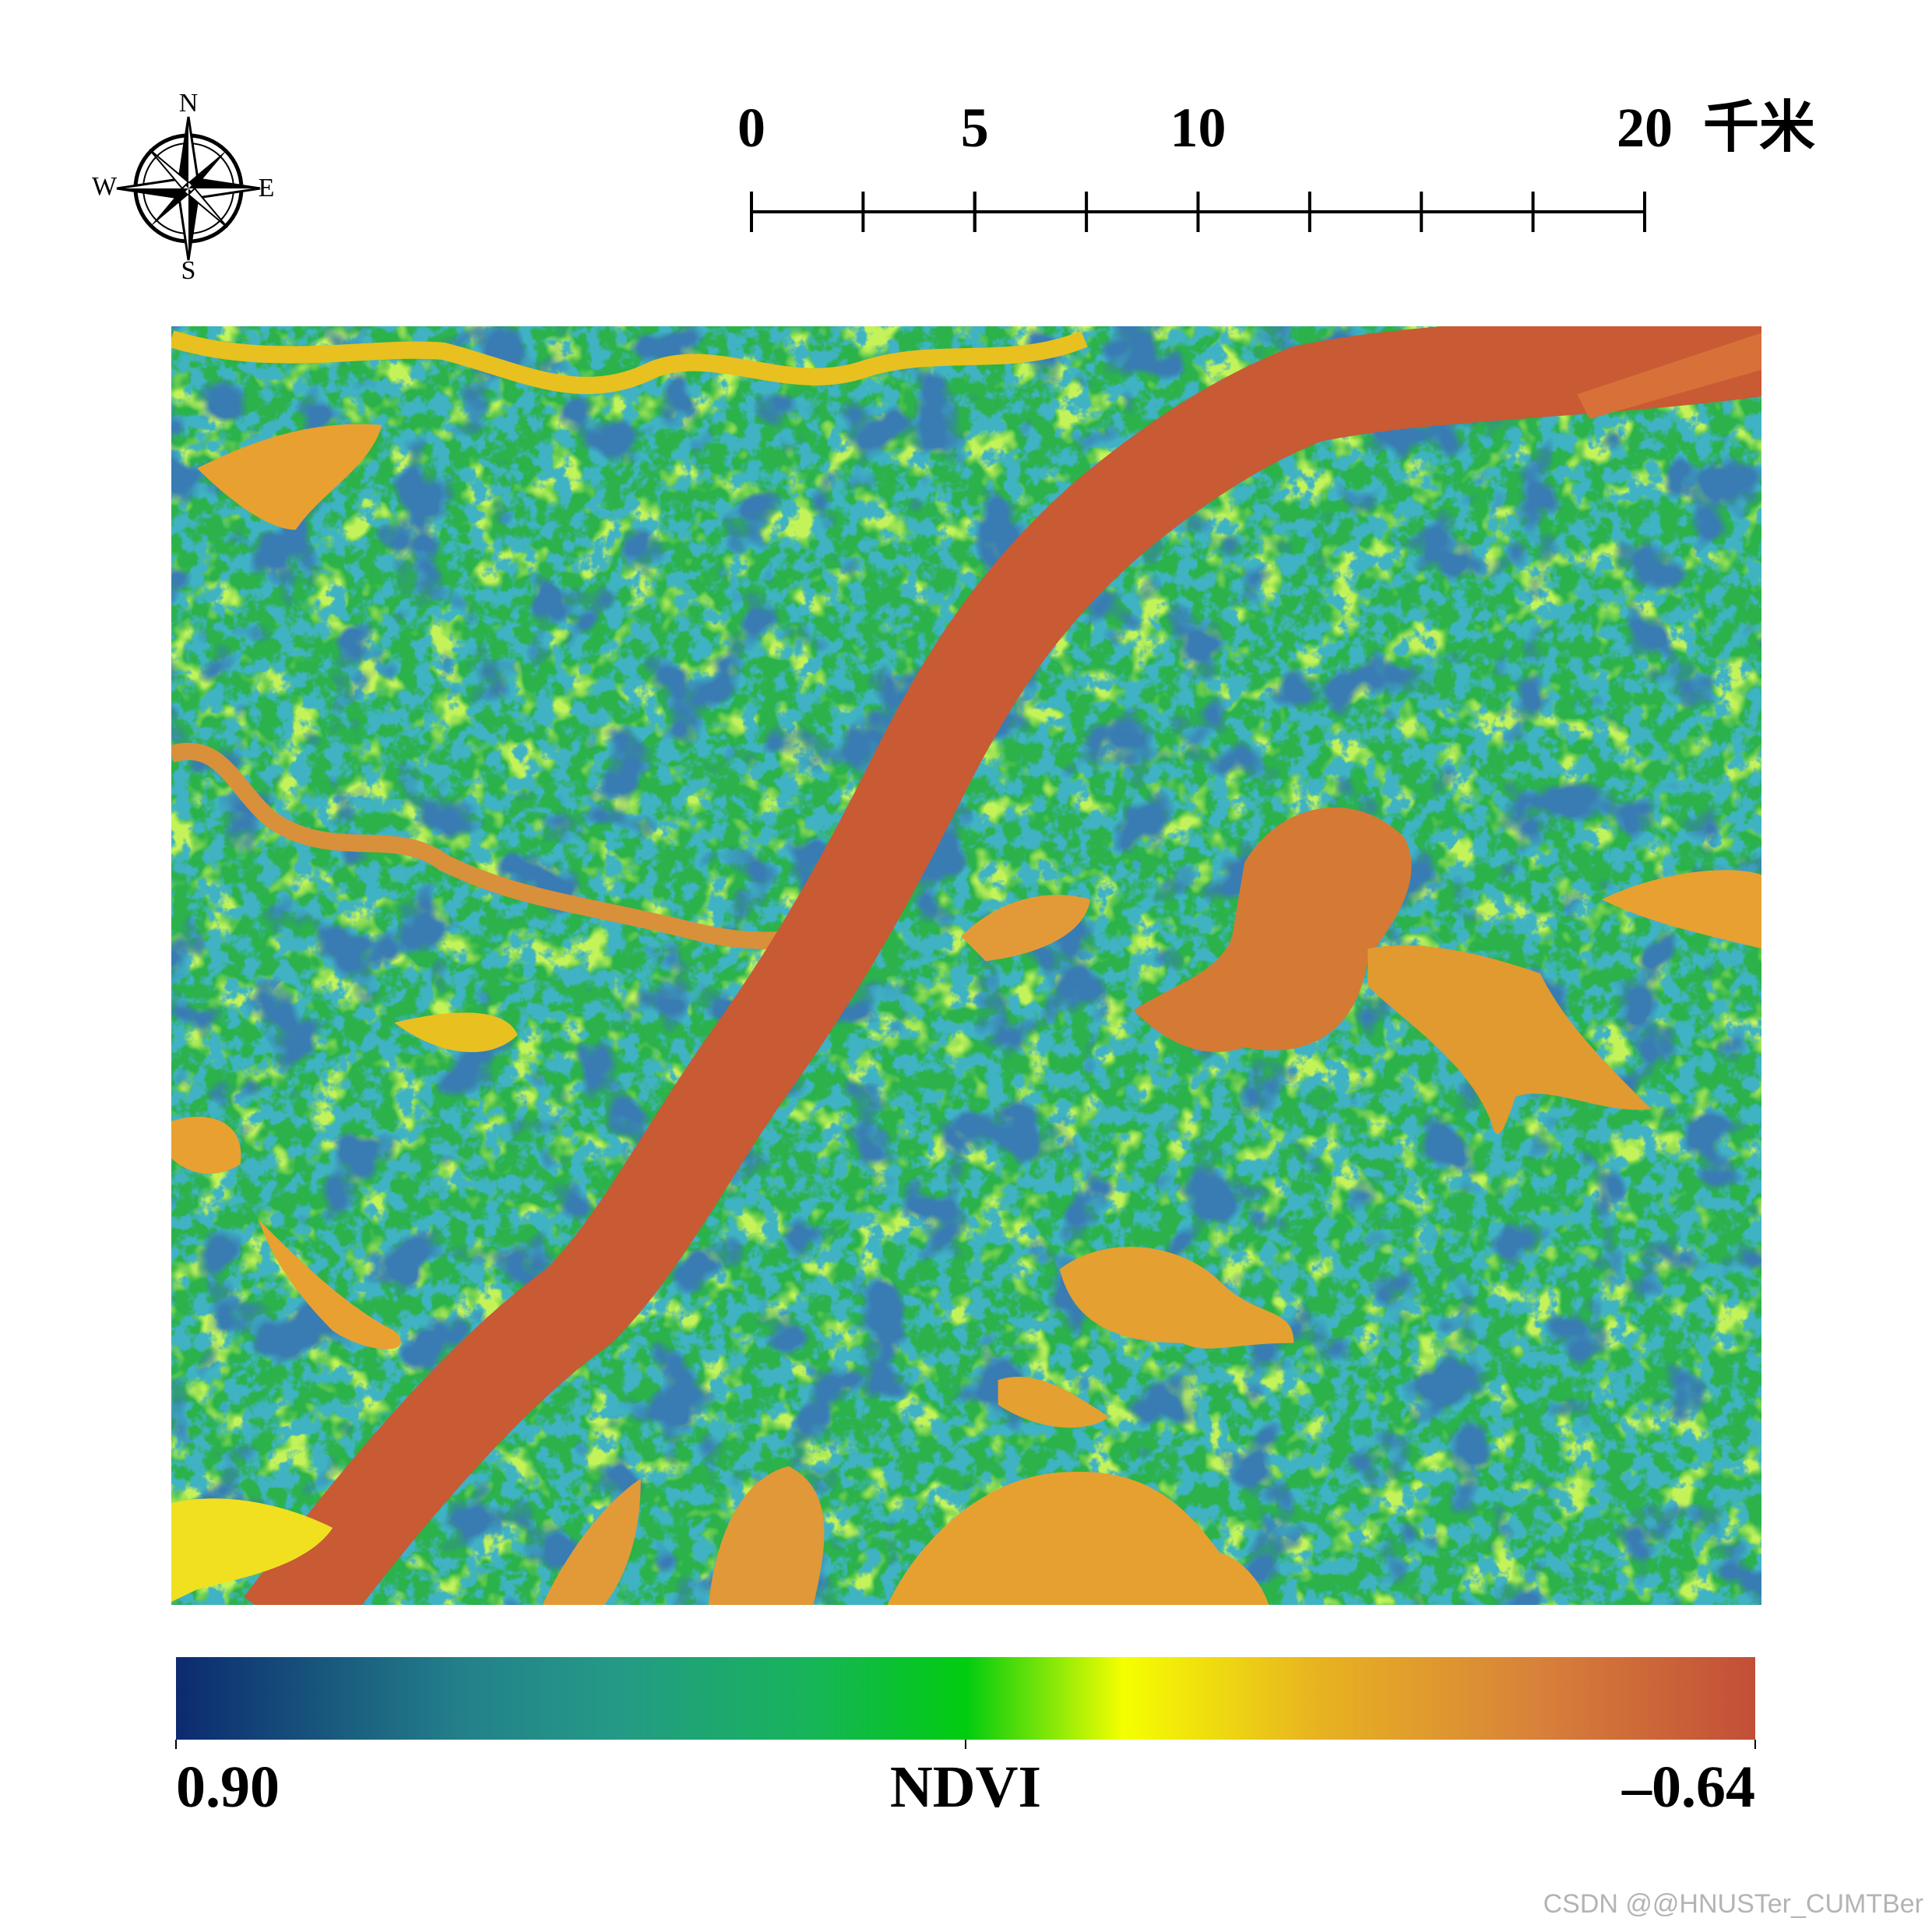  Describe the element at coordinates (1759, 128) in the screenshot. I see `scale-unit: 千米` at that location.